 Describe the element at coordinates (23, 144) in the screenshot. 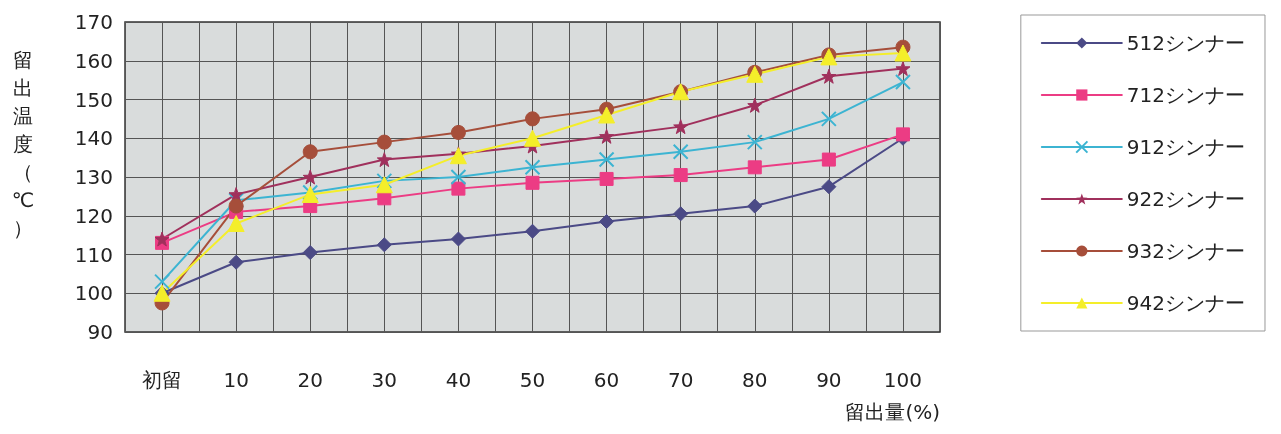

I see `y-axis-title: 留出温度（℃）` at that location.